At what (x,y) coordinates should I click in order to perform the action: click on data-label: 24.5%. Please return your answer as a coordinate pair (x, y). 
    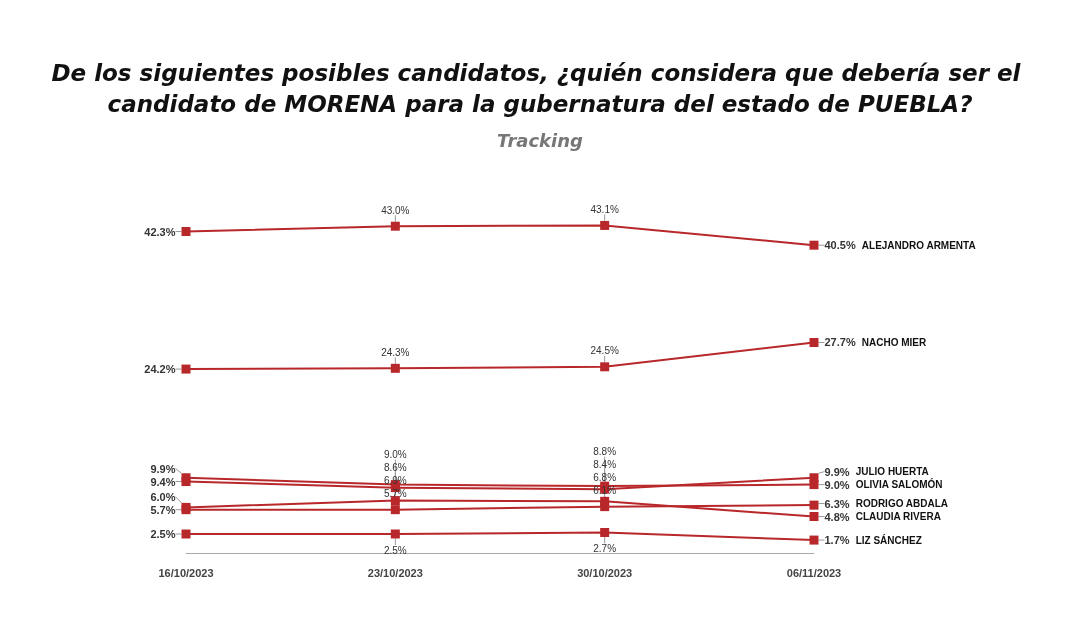
    Looking at the image, I should click on (604, 351).